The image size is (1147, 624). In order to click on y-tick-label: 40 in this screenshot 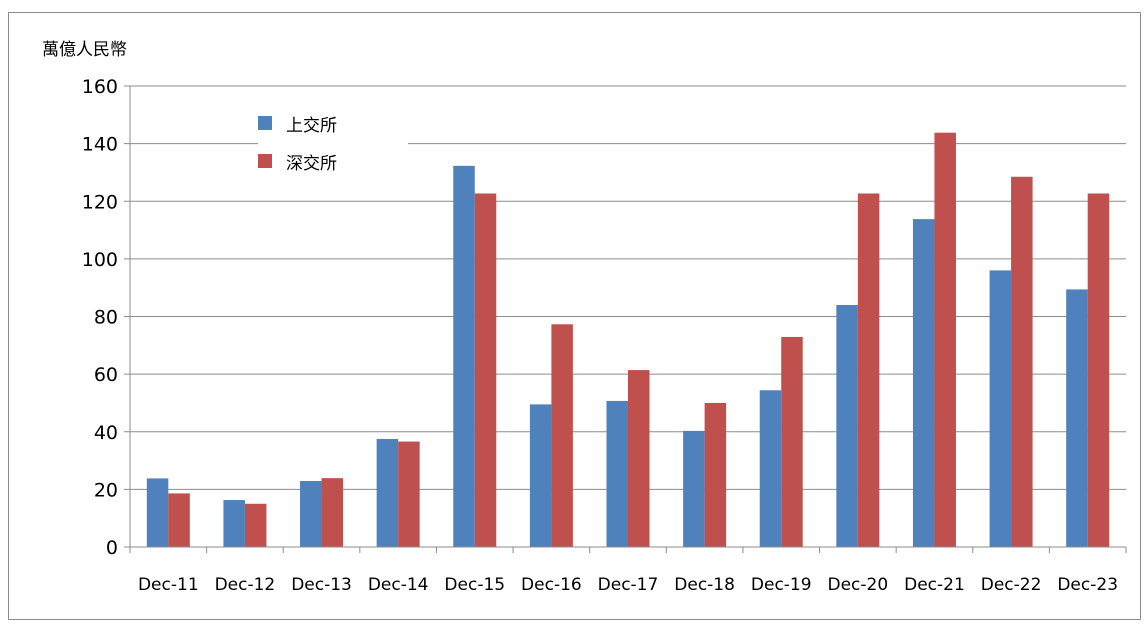, I will do `click(106, 433)`.